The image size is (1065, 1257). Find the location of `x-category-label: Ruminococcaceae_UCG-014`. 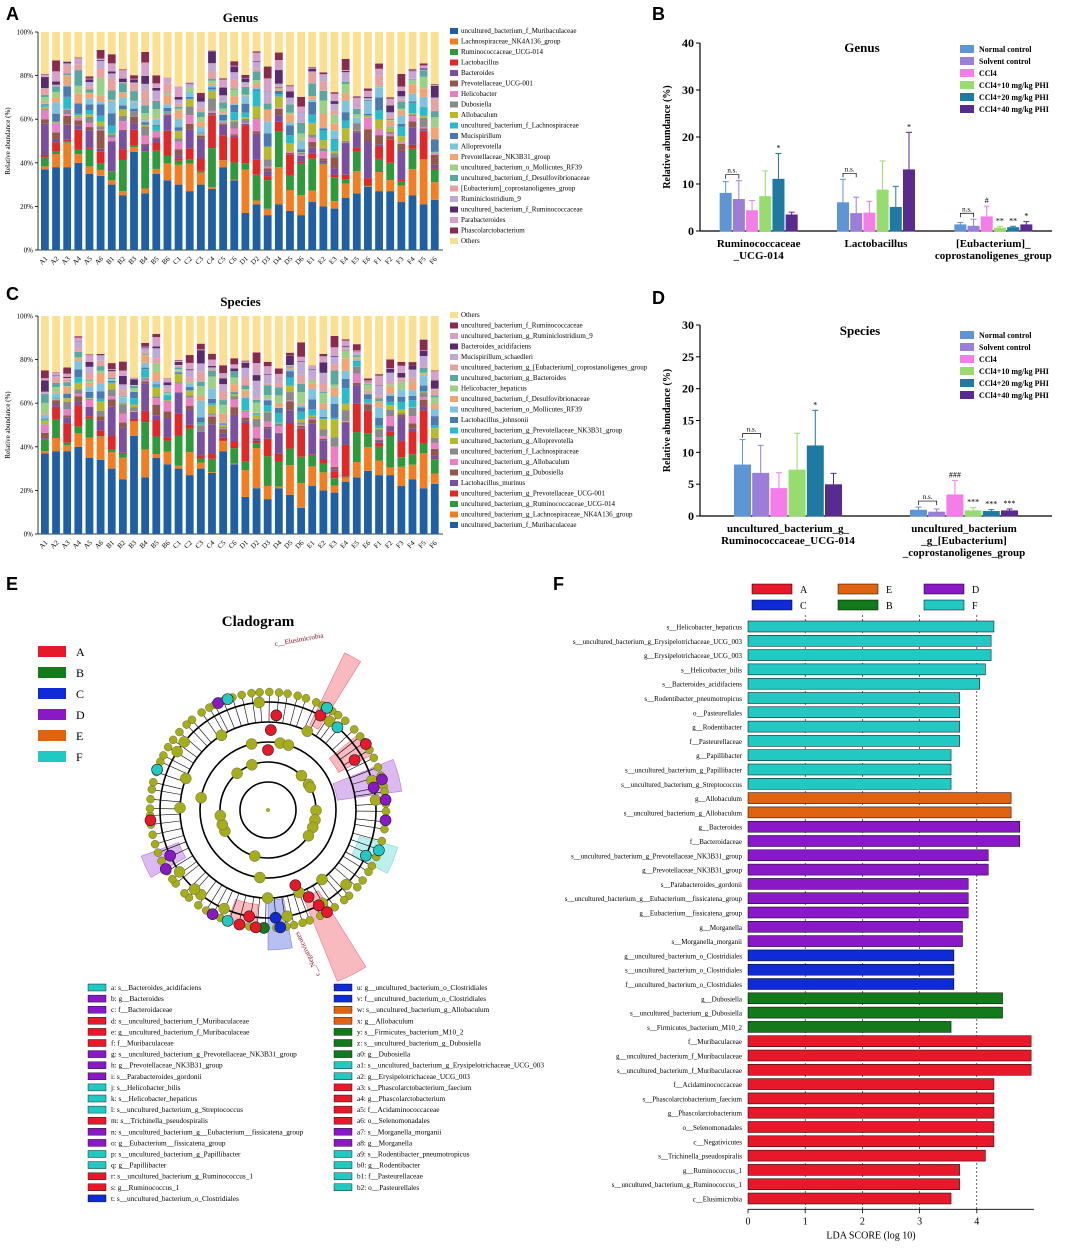

x-category-label: Ruminococcaceae_UCG-014 is located at coordinates (788, 541).